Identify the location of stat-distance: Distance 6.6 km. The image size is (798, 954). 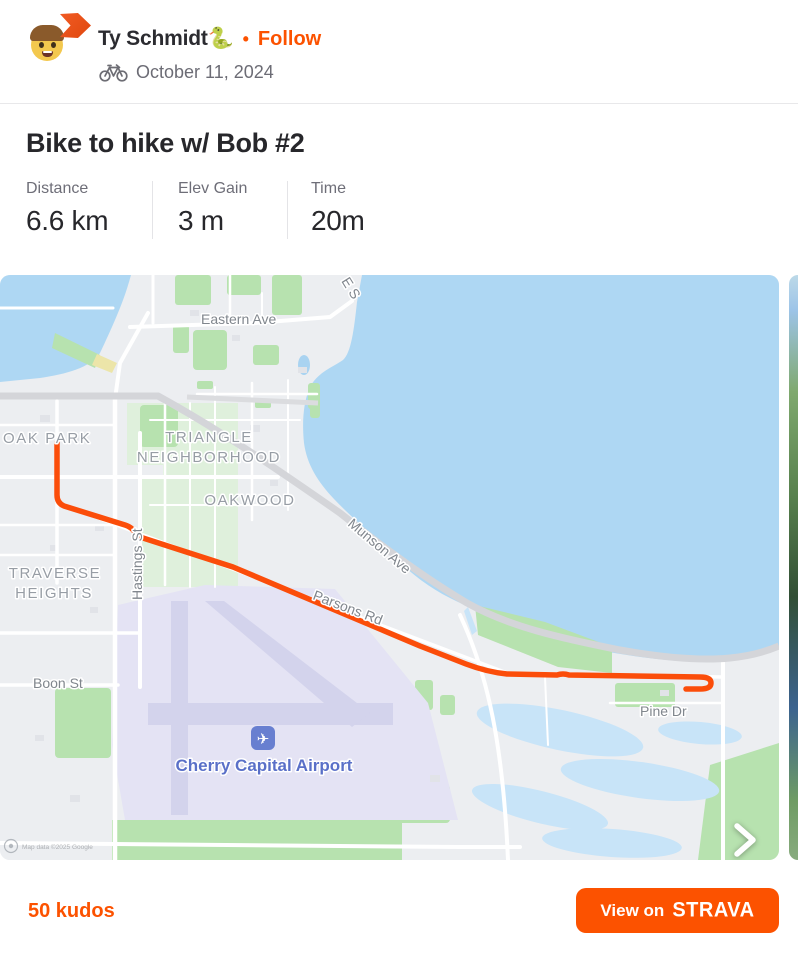
(67, 208).